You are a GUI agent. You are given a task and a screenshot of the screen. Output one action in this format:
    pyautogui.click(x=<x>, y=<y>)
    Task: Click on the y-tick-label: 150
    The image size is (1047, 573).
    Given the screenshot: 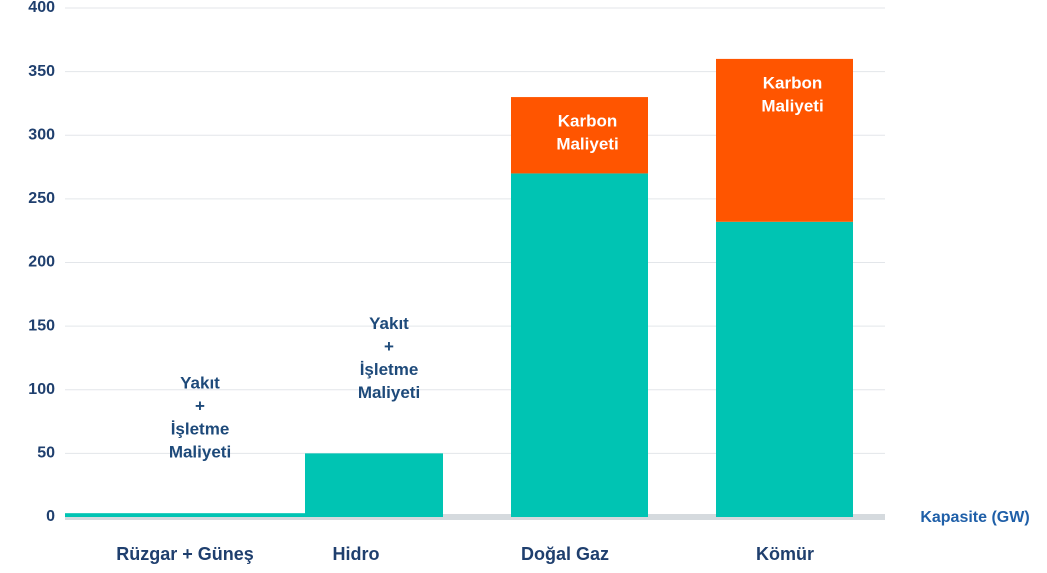 What is the action you would take?
    pyautogui.click(x=41, y=325)
    